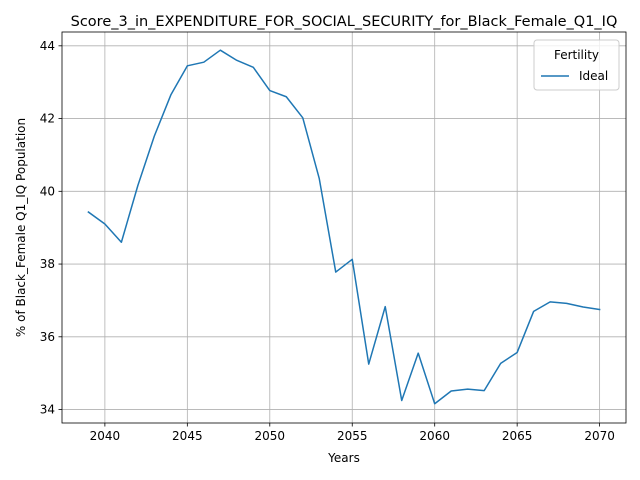 The width and height of the screenshot is (640, 480). Describe the element at coordinates (343, 458) in the screenshot. I see `x-axis-label: Years` at that location.